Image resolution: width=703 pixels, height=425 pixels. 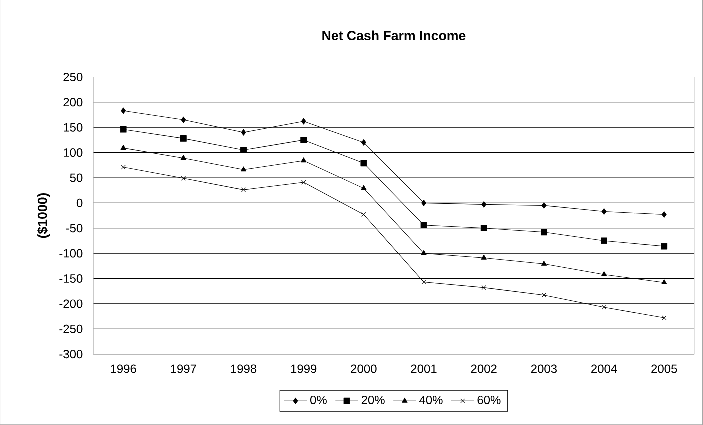 What do you see at coordinates (304, 369) in the screenshot?
I see `x-tick-label: 1999` at bounding box center [304, 369].